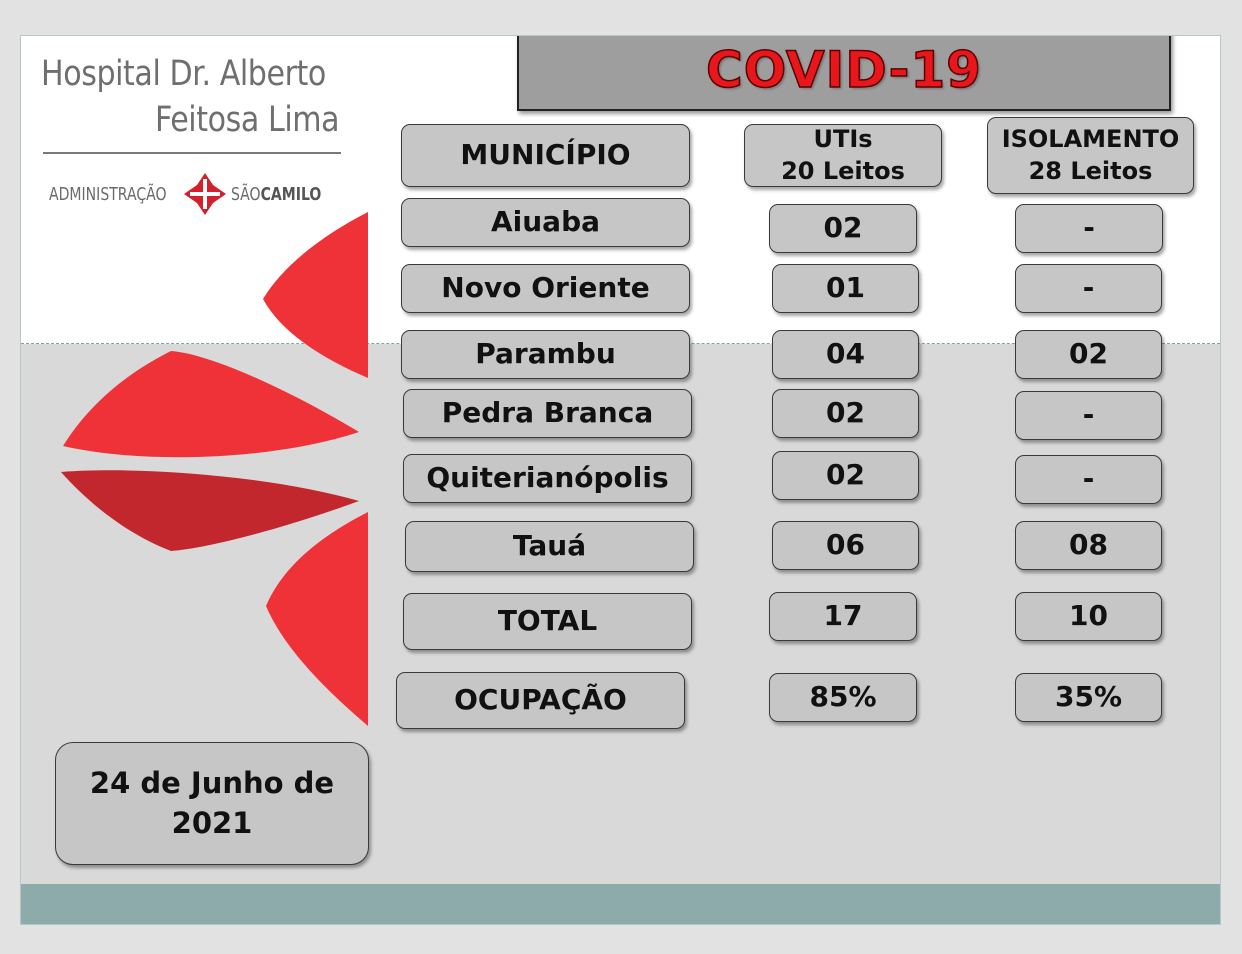 The height and width of the screenshot is (954, 1242). I want to click on logo-divider, so click(192, 153).